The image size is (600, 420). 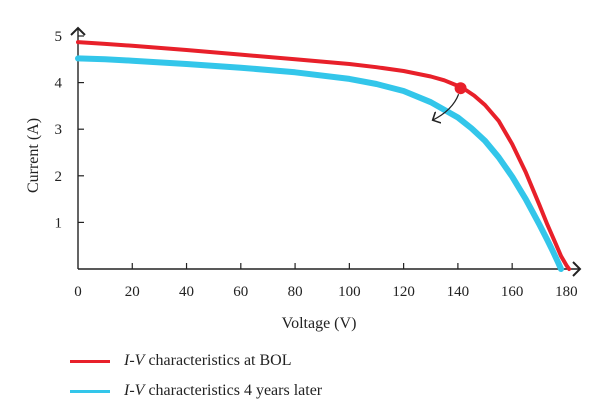 I want to click on max-power-point-marker, so click(x=460, y=88).